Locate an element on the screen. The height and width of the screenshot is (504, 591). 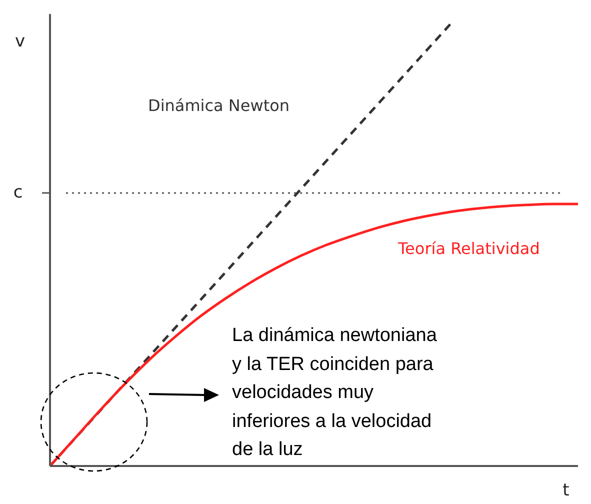
y-axis-title: v is located at coordinates (20, 41).